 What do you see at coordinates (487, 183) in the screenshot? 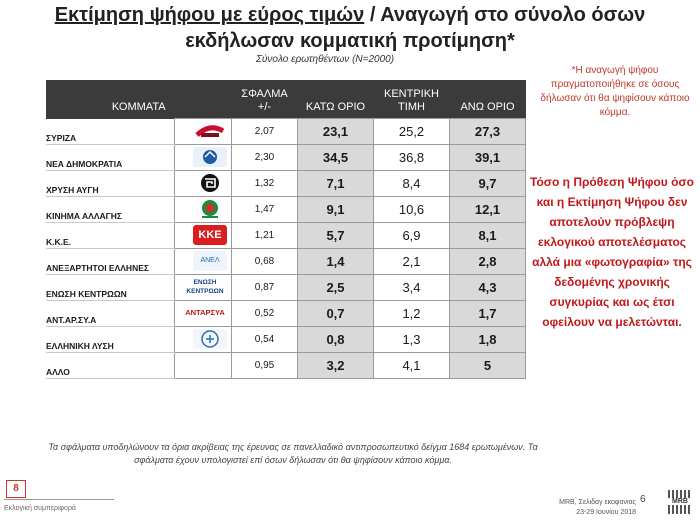
I see `high-value: 9,7` at bounding box center [487, 183].